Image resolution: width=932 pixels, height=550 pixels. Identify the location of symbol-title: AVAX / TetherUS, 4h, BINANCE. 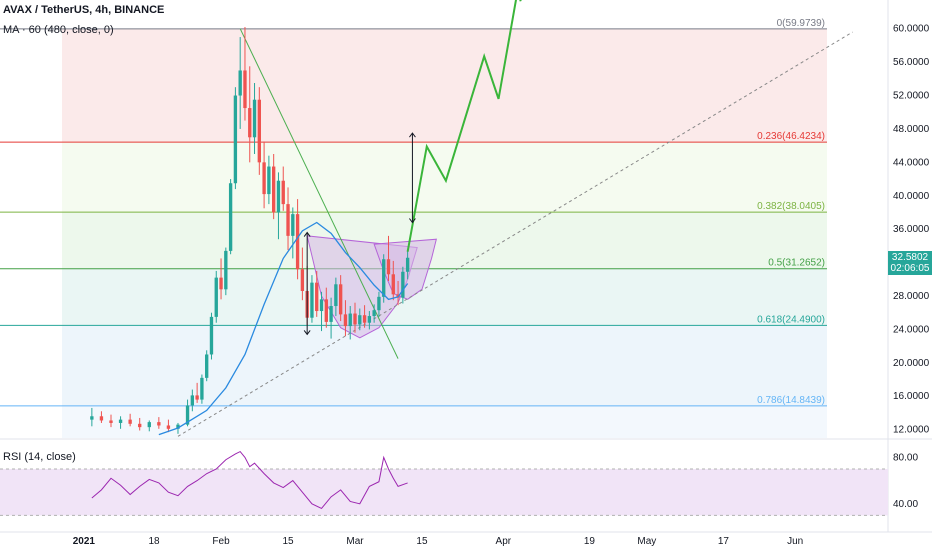
(84, 10).